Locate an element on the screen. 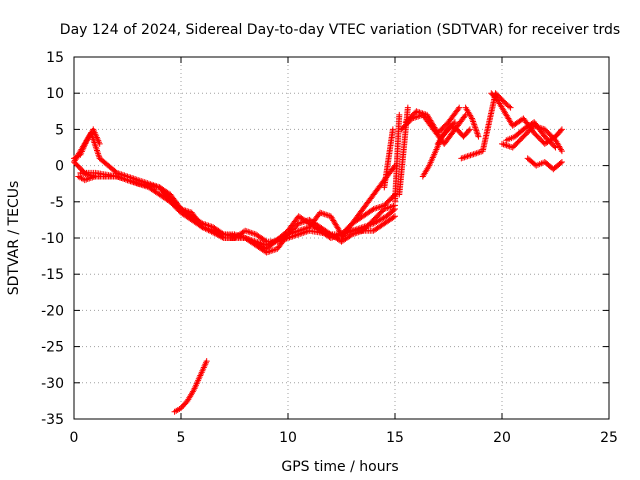 This screenshot has height=480, width=640. x-tick-label: 20 is located at coordinates (502, 438).